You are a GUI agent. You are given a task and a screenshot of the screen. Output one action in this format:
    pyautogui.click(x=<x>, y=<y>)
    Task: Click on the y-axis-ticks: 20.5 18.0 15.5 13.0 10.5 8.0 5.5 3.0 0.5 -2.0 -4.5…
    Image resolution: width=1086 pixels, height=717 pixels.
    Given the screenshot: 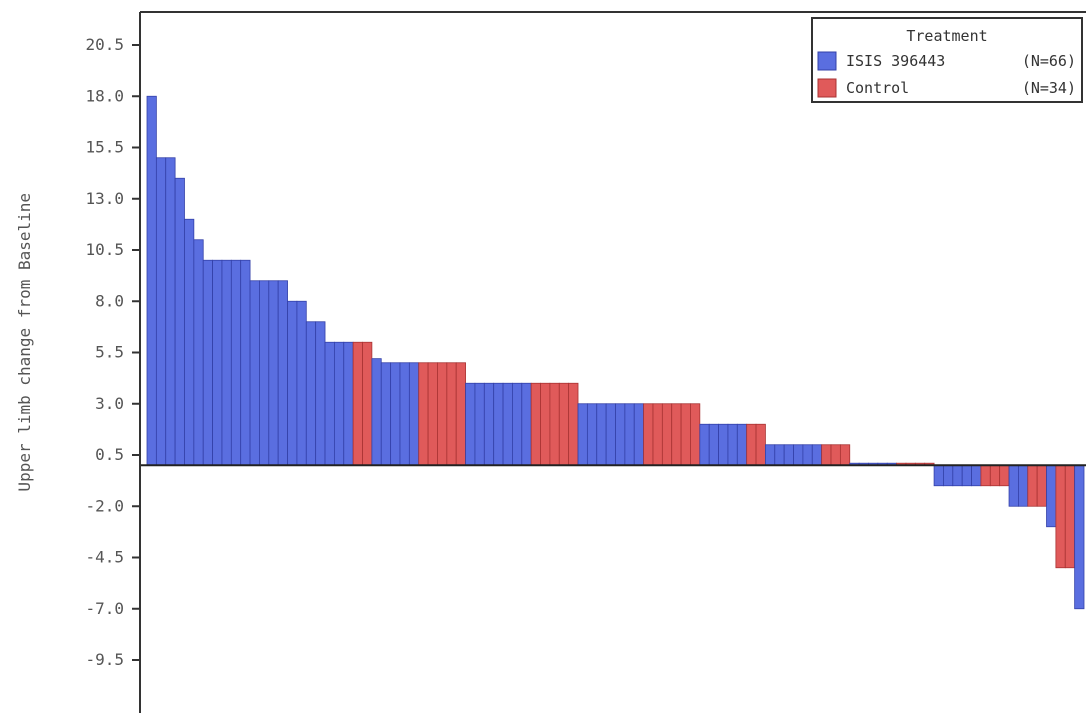 What is the action you would take?
    pyautogui.click(x=112, y=352)
    